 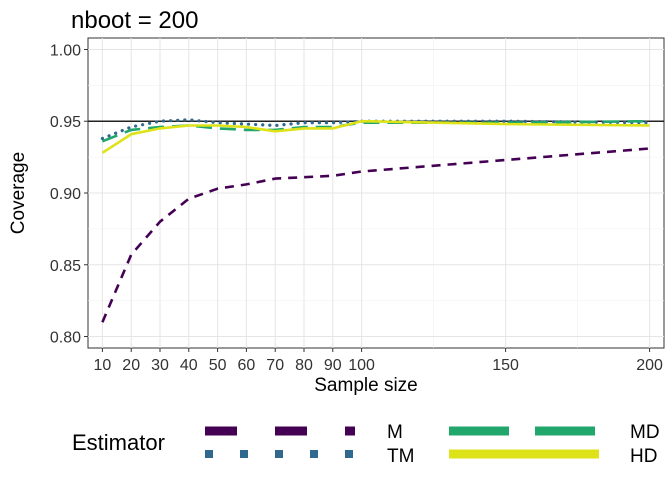 I want to click on legend-label-hd: HD, so click(x=643, y=456).